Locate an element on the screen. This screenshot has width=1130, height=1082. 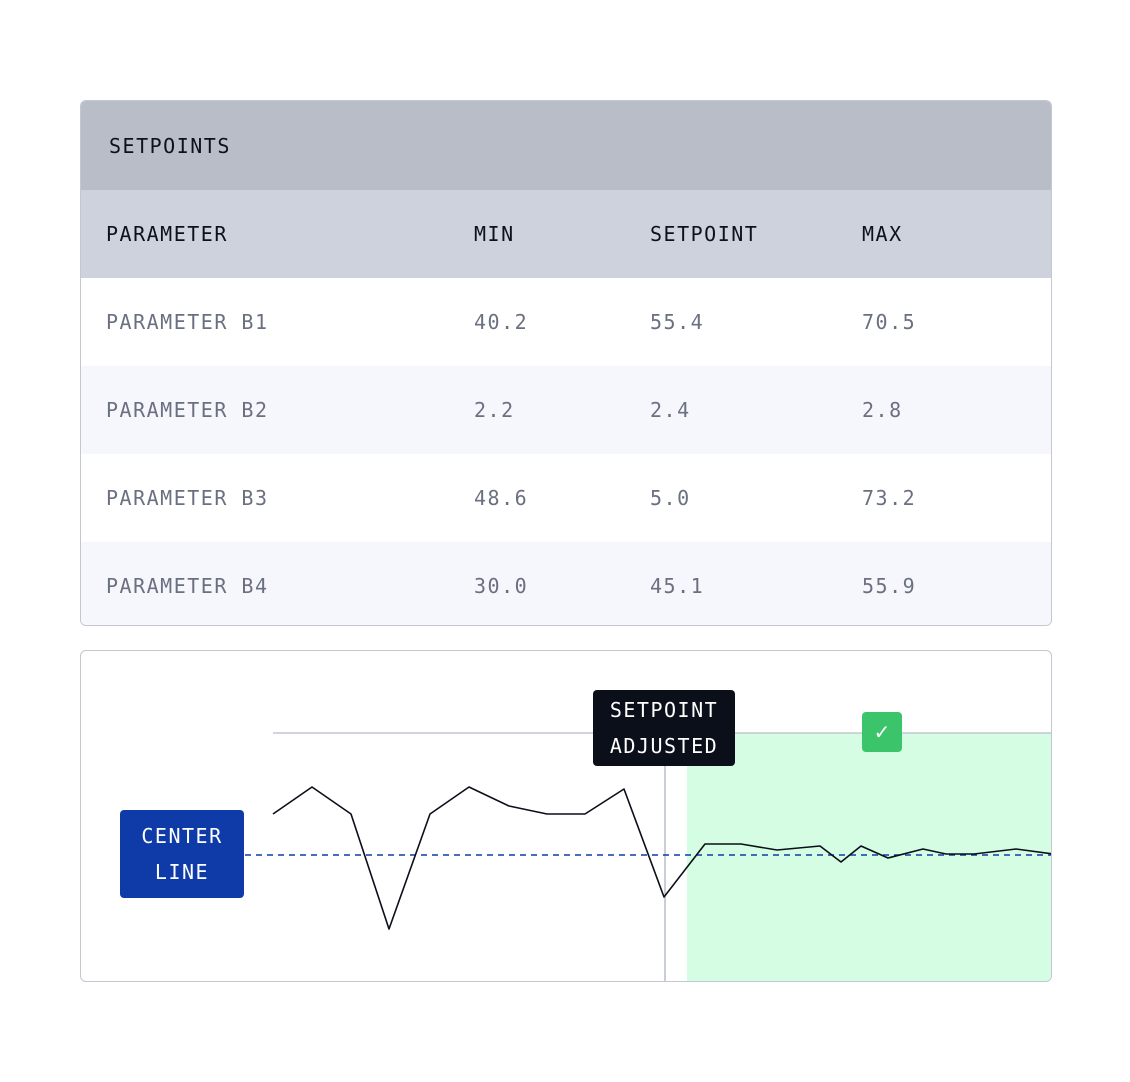
cell-setpoint: 2.4 is located at coordinates (670, 410).